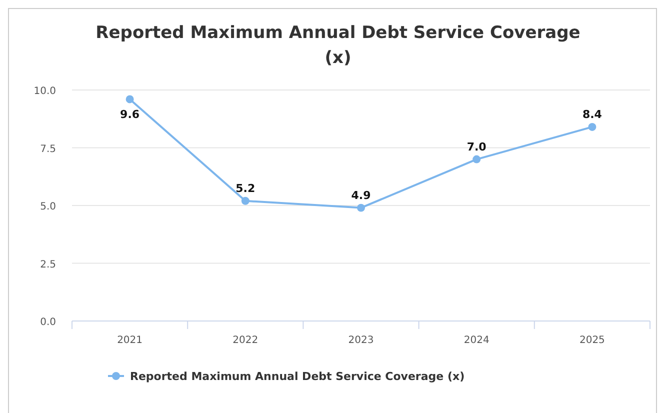  What do you see at coordinates (48, 149) in the screenshot?
I see `y-tick-label: 7.5` at bounding box center [48, 149].